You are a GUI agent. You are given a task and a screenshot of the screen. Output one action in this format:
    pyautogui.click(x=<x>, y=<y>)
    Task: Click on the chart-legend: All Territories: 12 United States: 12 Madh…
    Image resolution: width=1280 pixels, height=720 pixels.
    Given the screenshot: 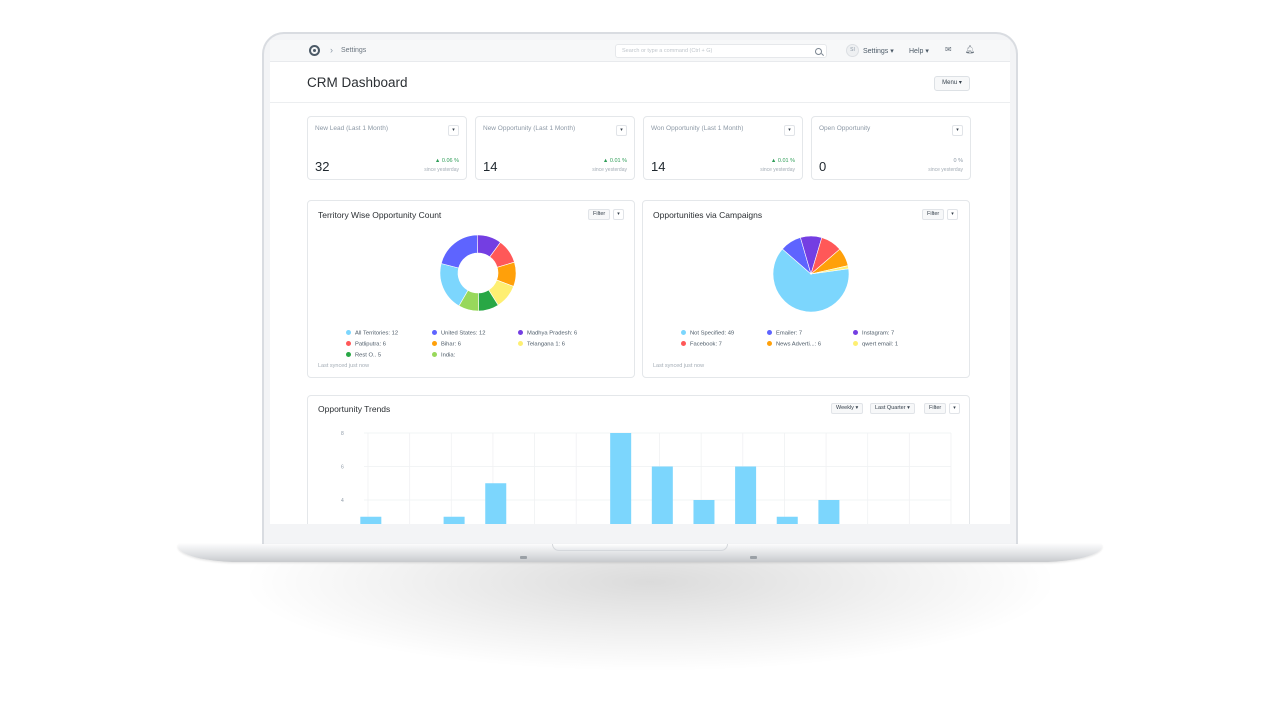 What is the action you would take?
    pyautogui.click(x=481, y=345)
    